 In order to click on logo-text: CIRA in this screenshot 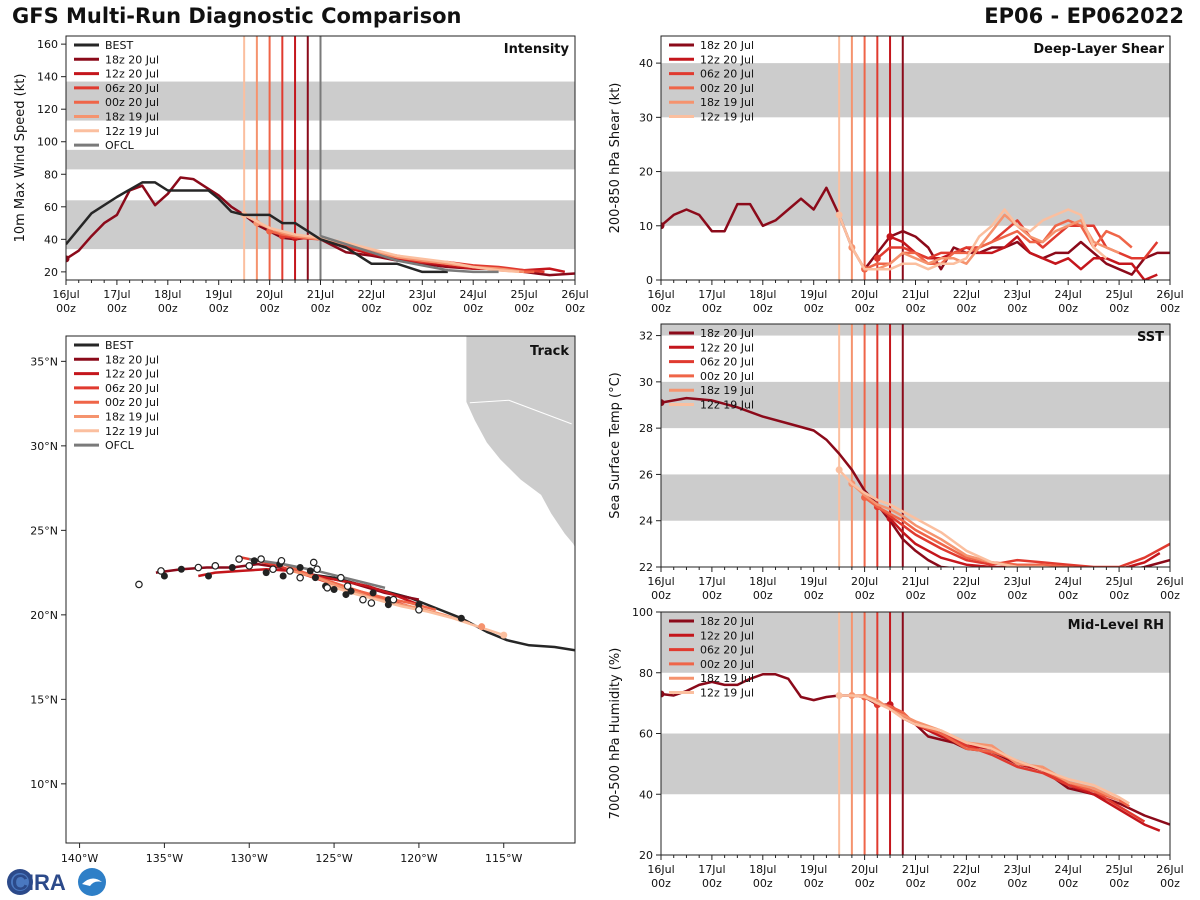, I will do `click(39, 882)`.